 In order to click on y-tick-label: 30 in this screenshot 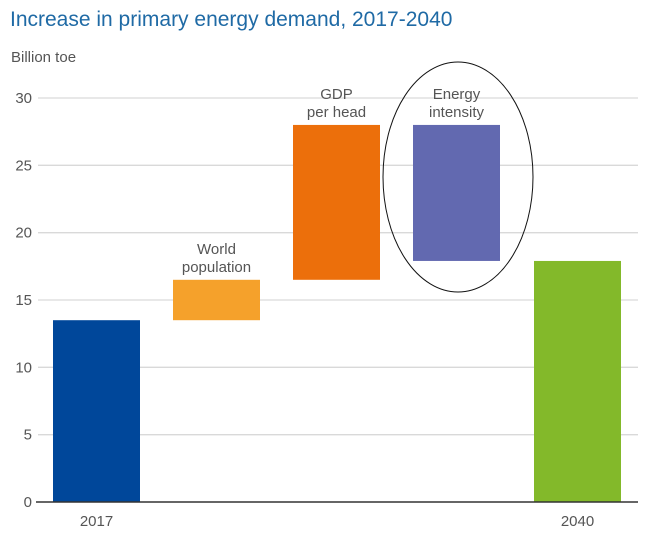, I will do `click(23, 98)`.